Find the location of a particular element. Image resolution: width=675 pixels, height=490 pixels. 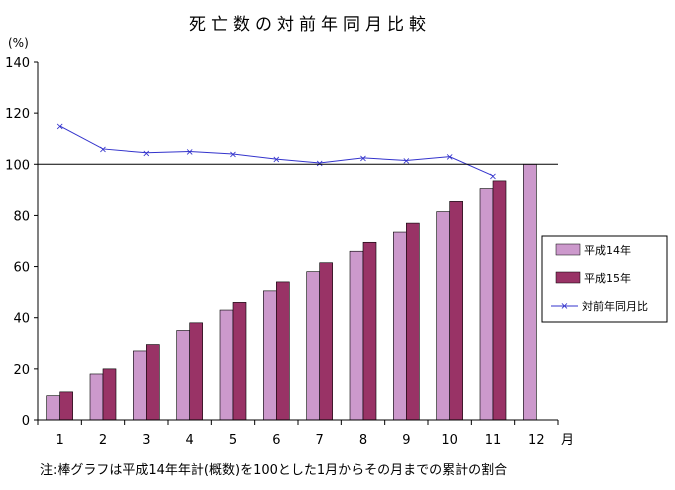

x-tick-label: 12 is located at coordinates (536, 440).